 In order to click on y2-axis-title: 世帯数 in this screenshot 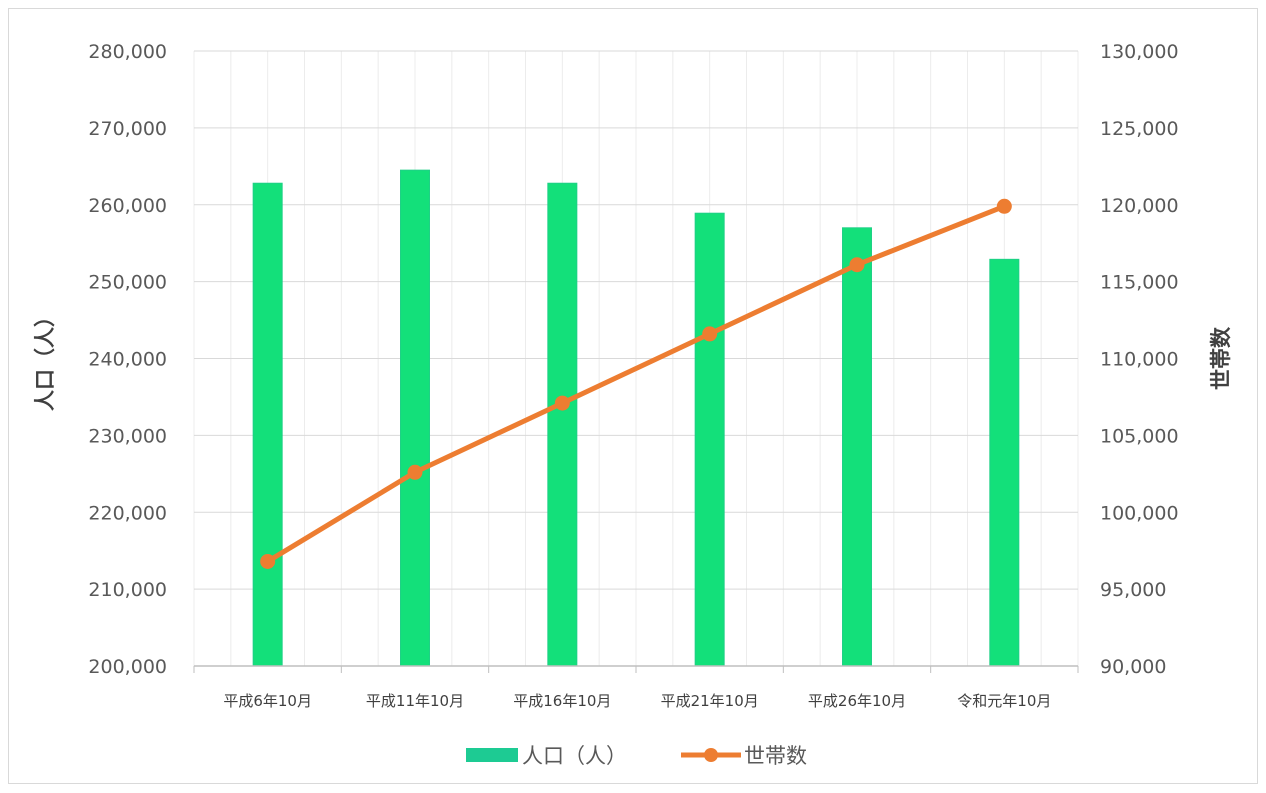, I will do `click(1221, 358)`.